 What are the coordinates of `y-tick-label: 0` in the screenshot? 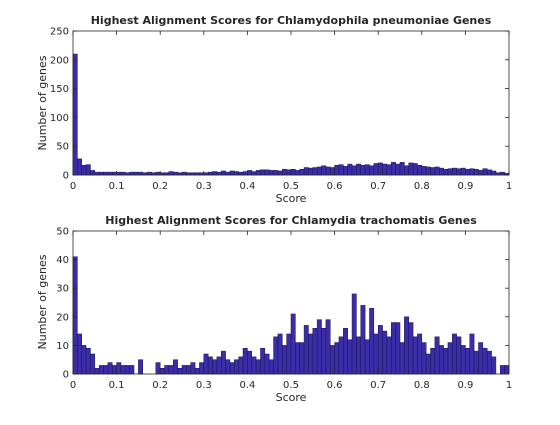 It's located at (66, 176).